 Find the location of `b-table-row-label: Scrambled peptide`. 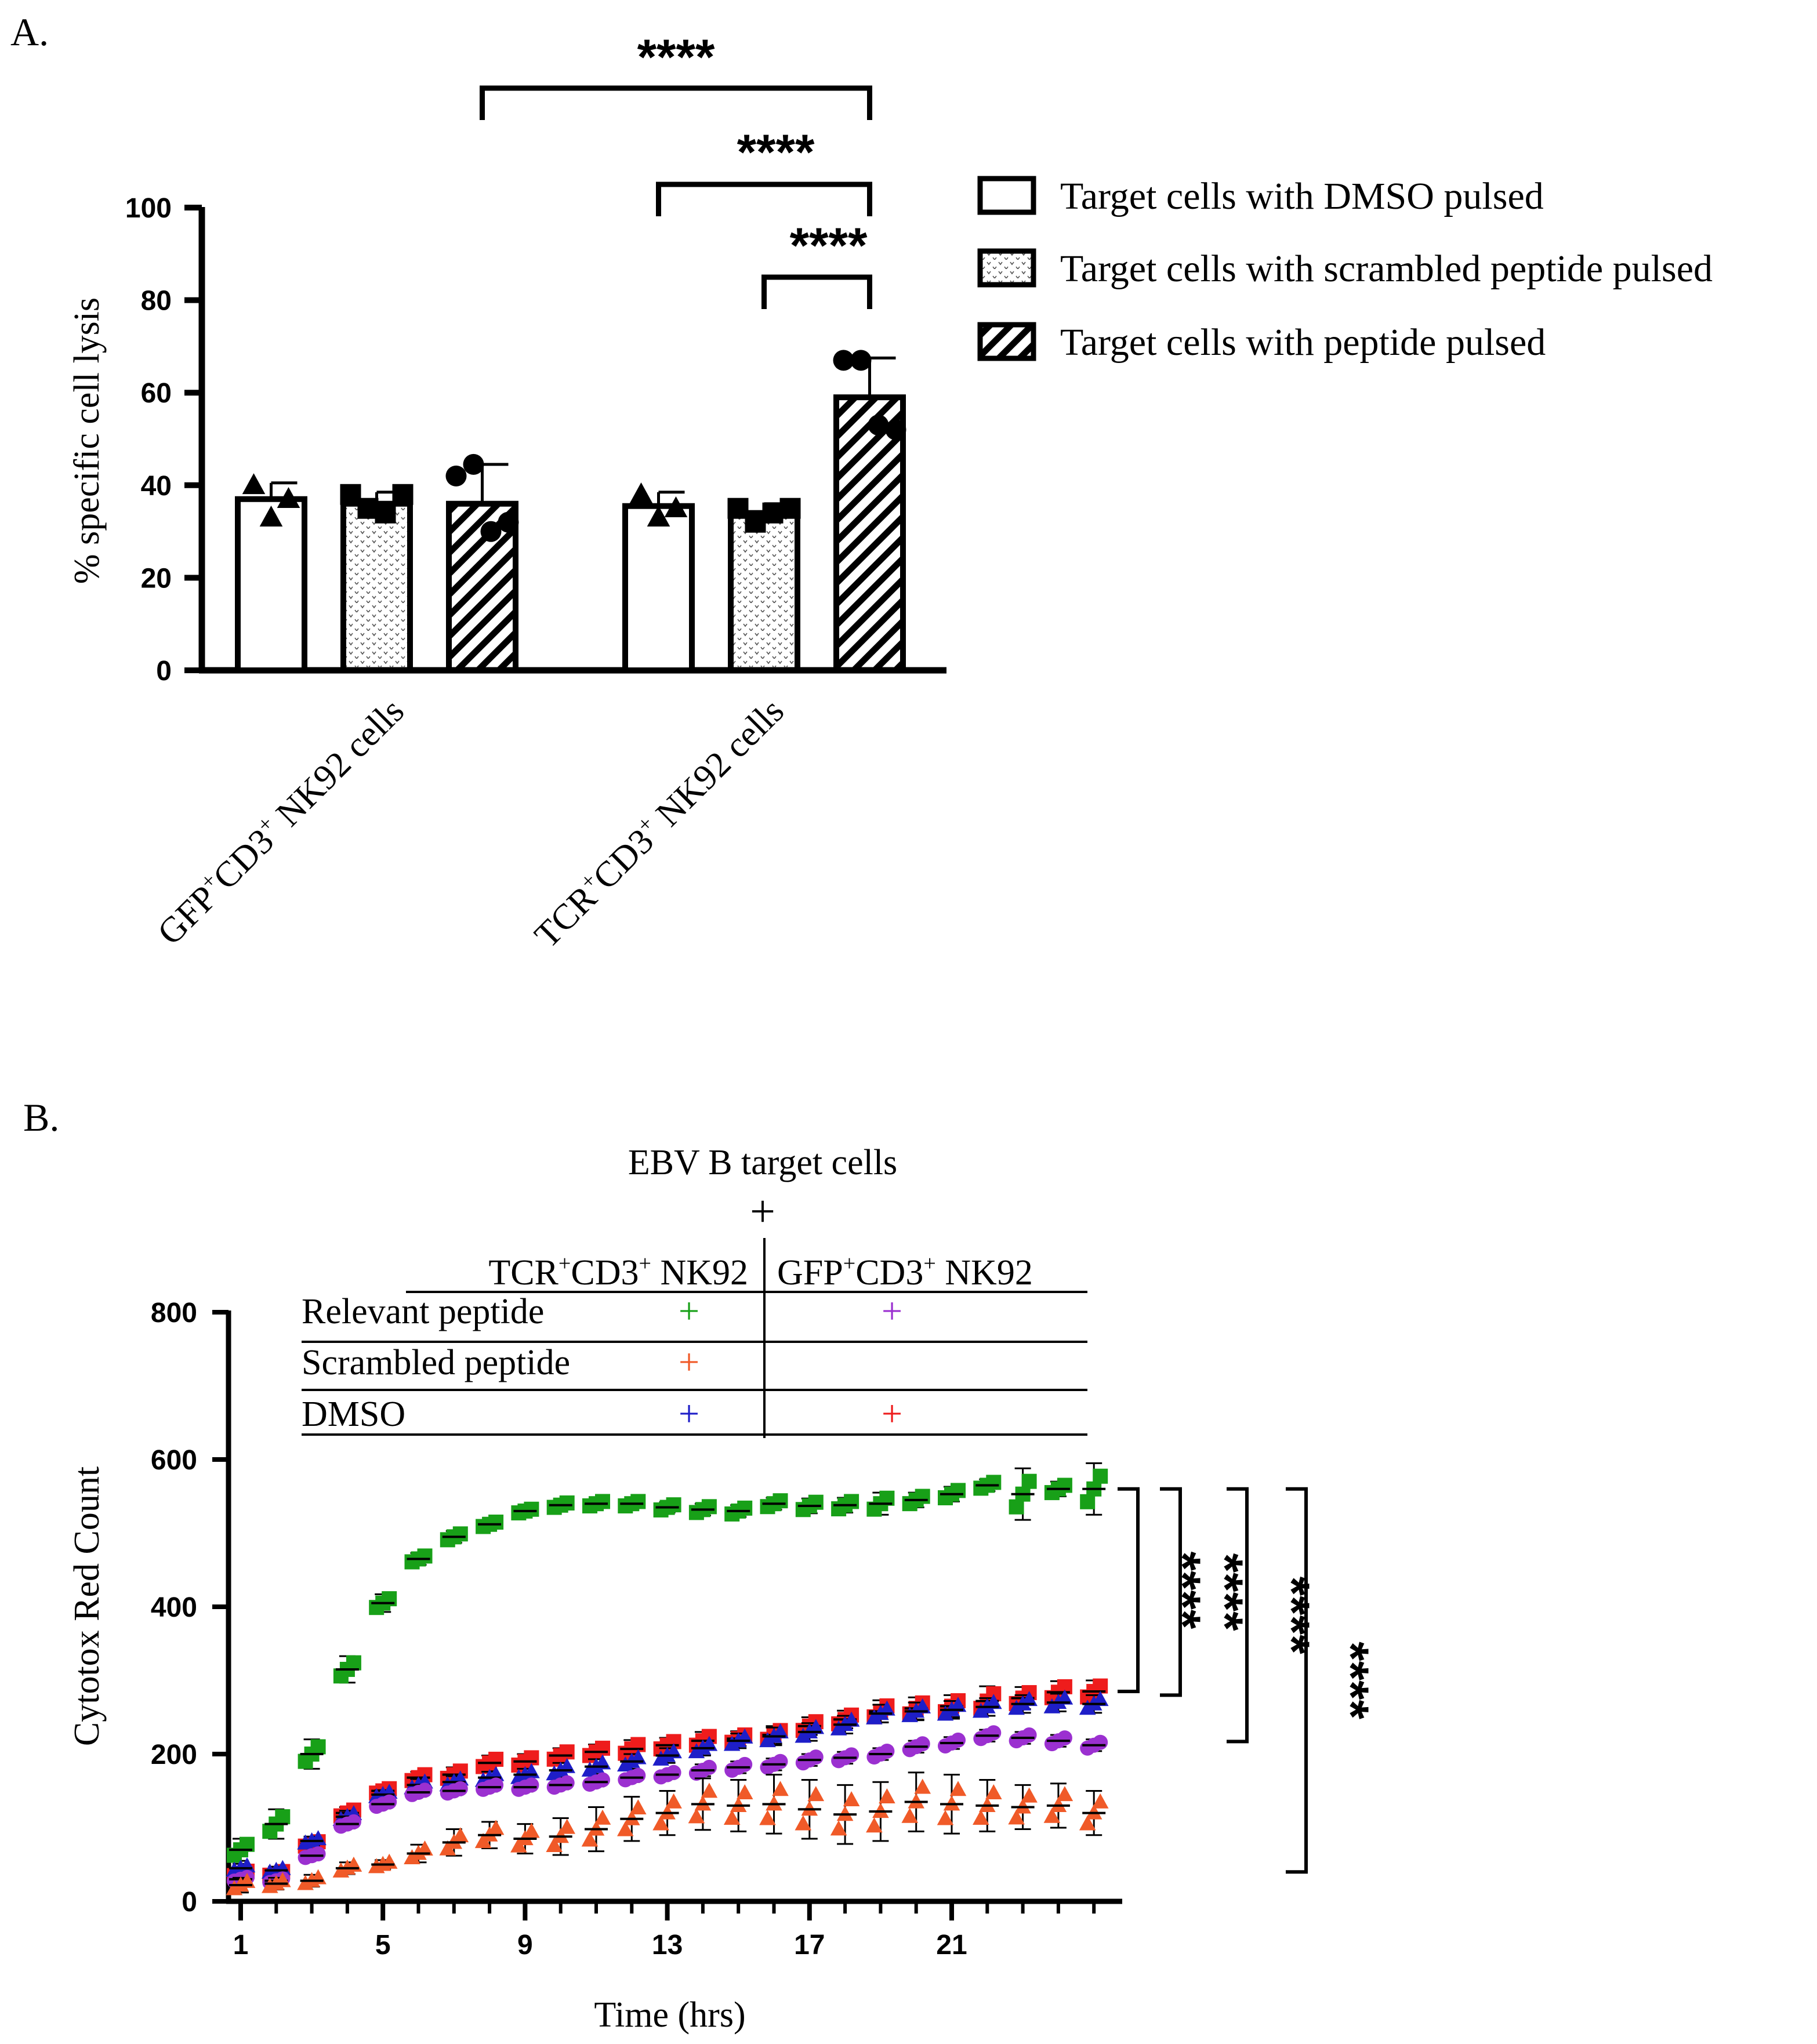

b-table-row-label: Scrambled peptide is located at coordinates (436, 1362).